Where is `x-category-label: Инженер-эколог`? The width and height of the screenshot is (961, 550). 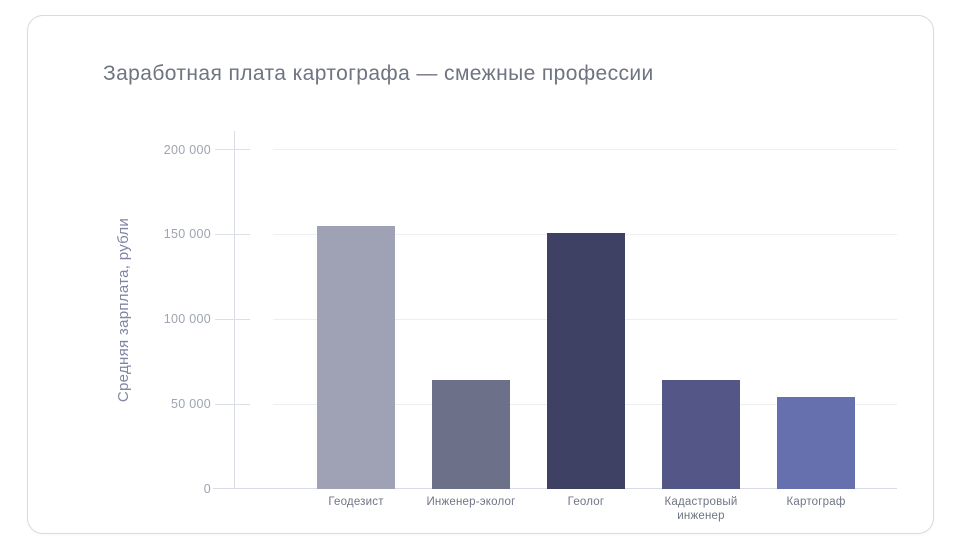
x-category-label: Инженер-эколог is located at coordinates (471, 502).